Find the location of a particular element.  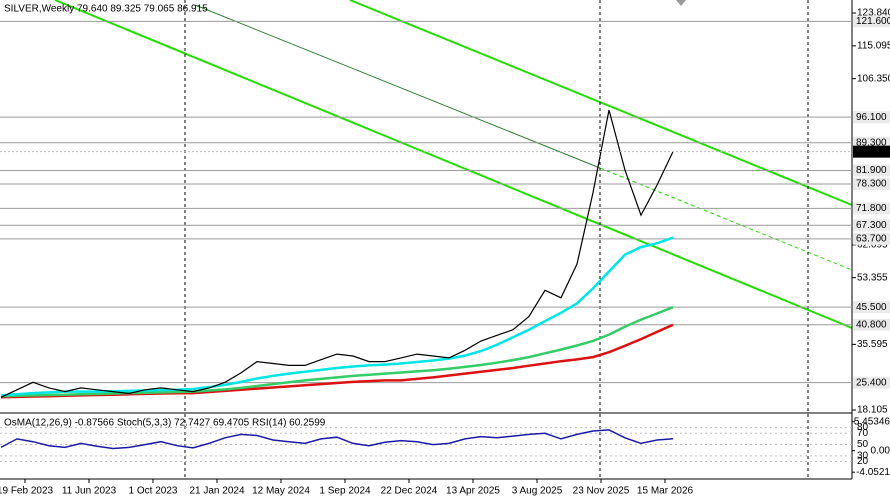

level-label: 89.300 is located at coordinates (871, 142).